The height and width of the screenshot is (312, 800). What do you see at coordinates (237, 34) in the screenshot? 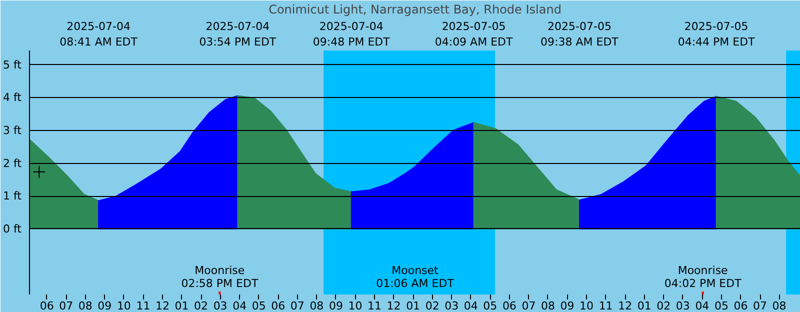
I see `x2-tick-label: 2025-07-04 03:54 PM EDT` at bounding box center [237, 34].